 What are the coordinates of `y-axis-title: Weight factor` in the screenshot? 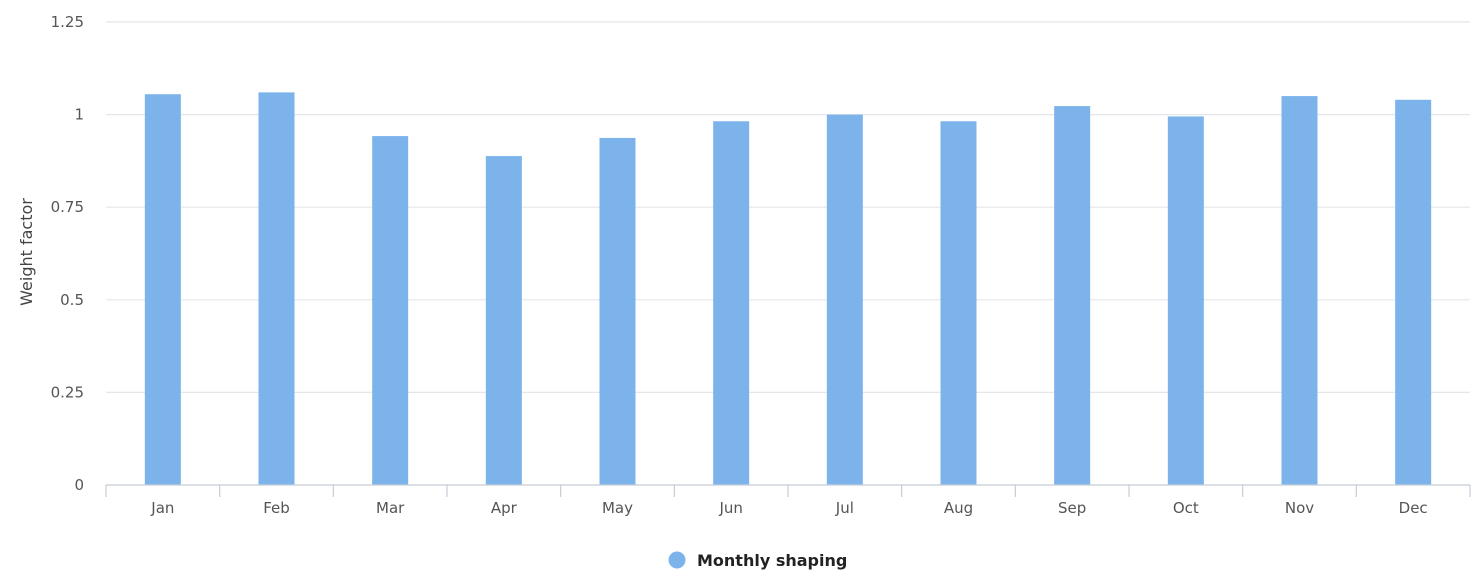 It's located at (26, 252).